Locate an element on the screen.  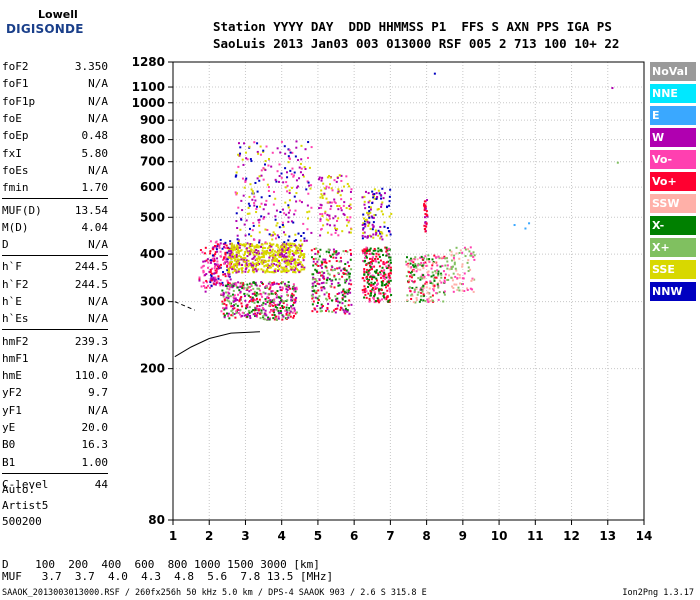
param-name: foE is located at coordinates (12, 119).